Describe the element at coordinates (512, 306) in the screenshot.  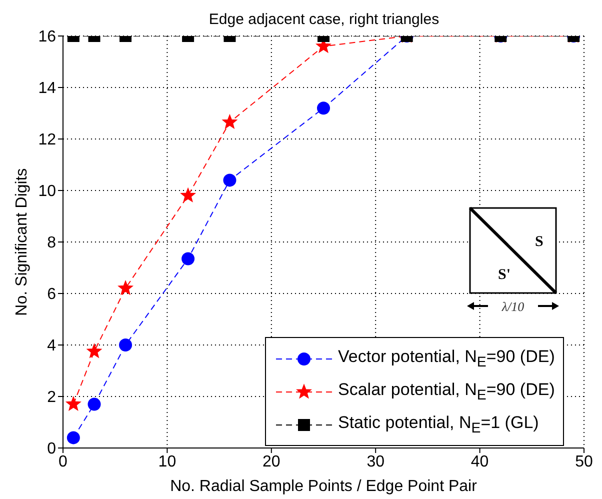
I see `annotation: λ/10` at that location.